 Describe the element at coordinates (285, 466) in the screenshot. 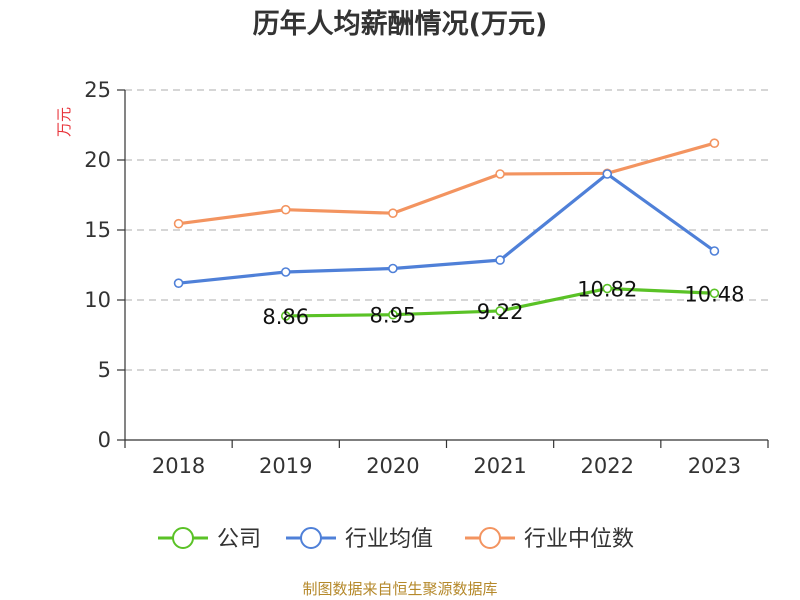

I see `x-tick-label: 2019` at that location.